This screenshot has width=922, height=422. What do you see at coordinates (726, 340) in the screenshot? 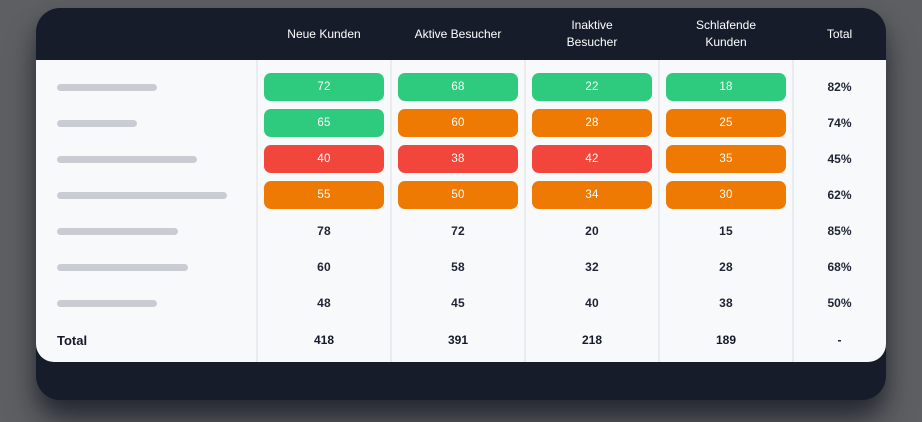
I see `column-sum: 189` at bounding box center [726, 340].